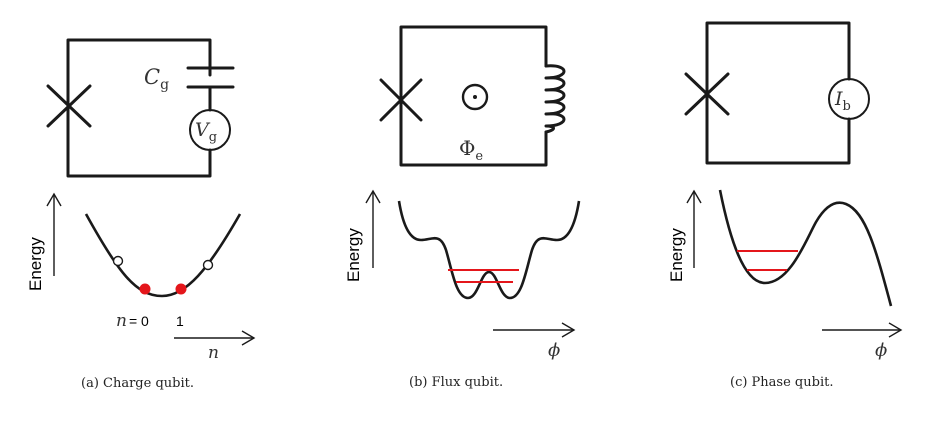 The height and width of the screenshot is (437, 947). What do you see at coordinates (206, 132) in the screenshot?
I see `gate-voltage-symbol: Vg` at bounding box center [206, 132].